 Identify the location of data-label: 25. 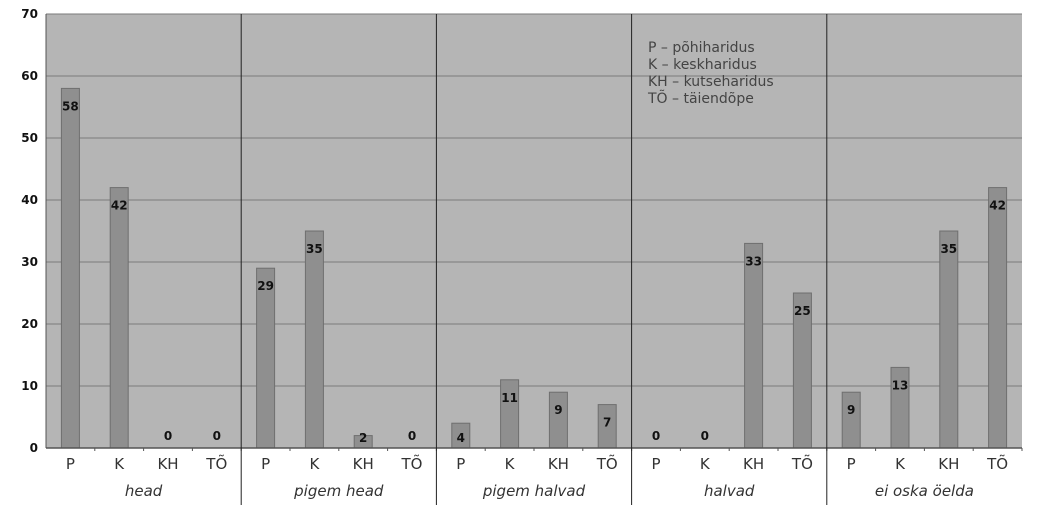
(802, 311).